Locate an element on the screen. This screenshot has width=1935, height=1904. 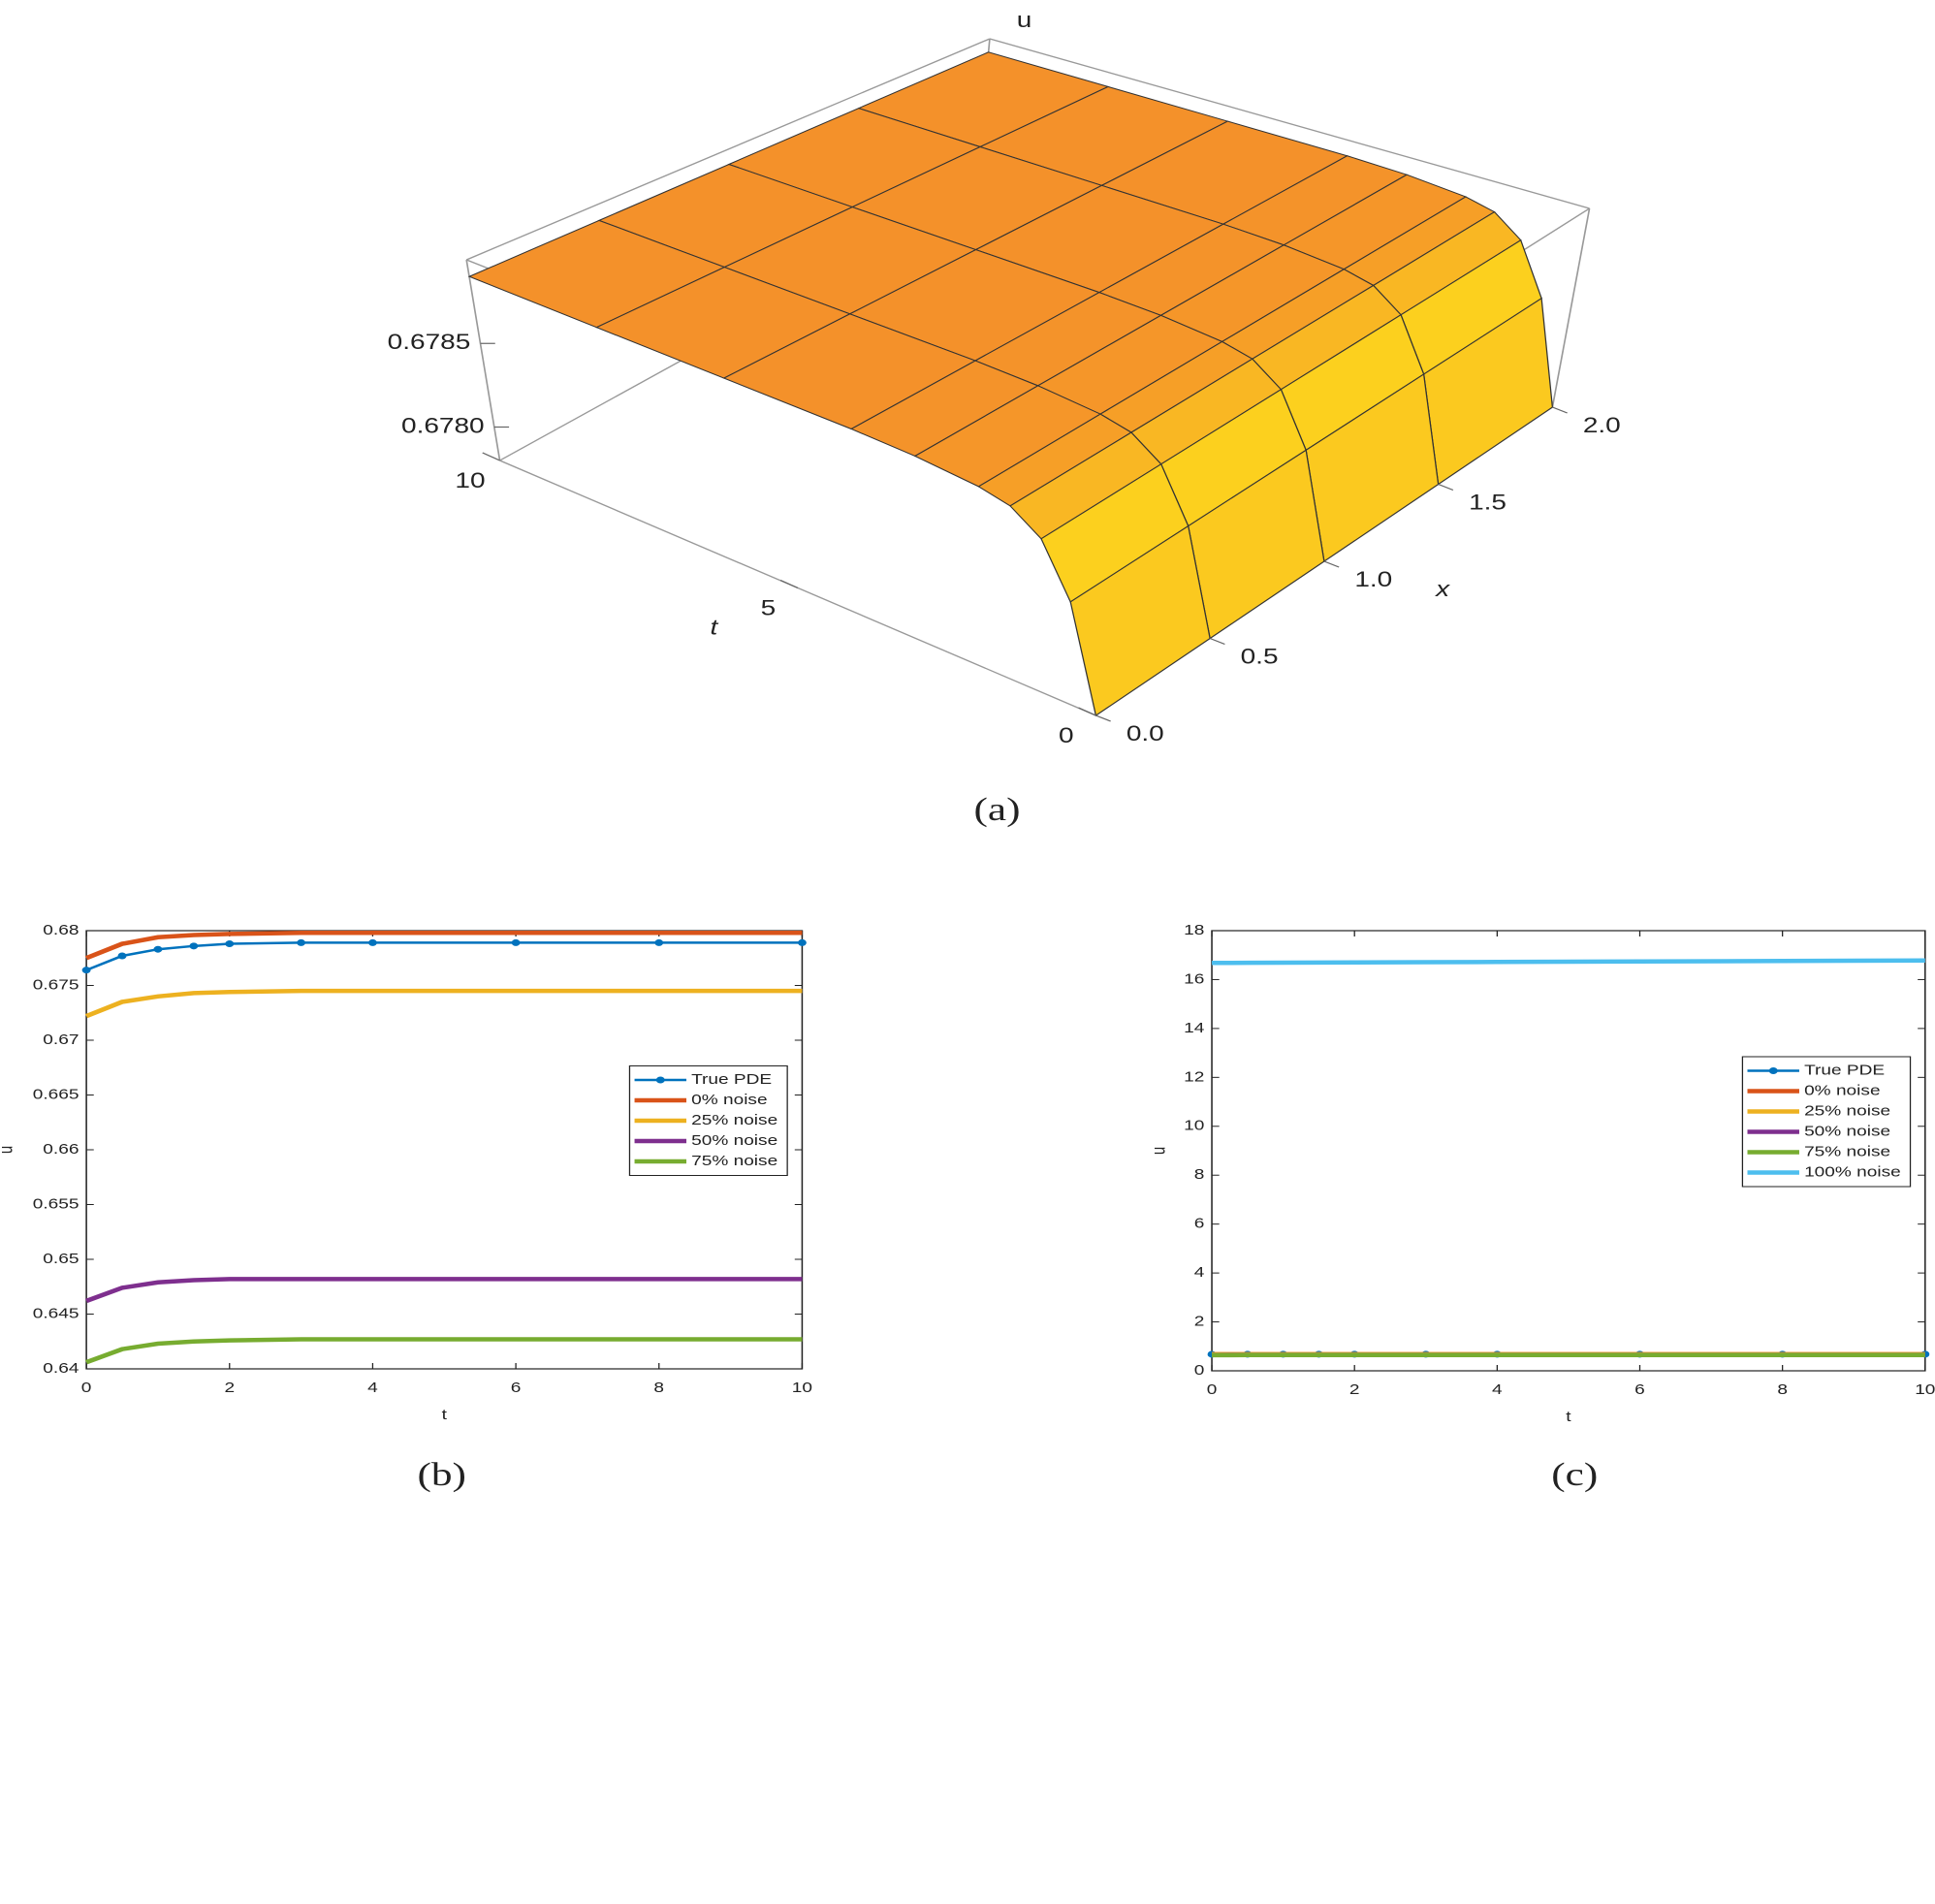
y-tick-label: 0.645 is located at coordinates (56, 1312).